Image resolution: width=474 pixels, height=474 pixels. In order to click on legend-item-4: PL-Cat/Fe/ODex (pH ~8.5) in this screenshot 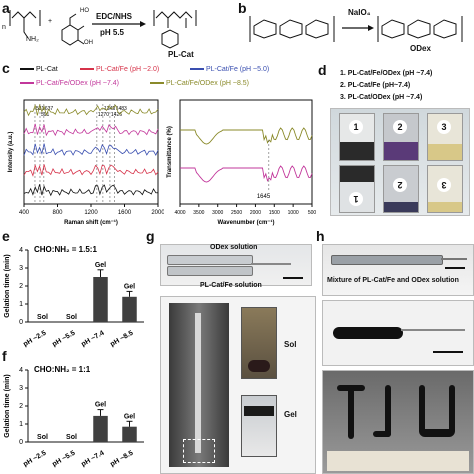, I will do `click(199, 83)`.